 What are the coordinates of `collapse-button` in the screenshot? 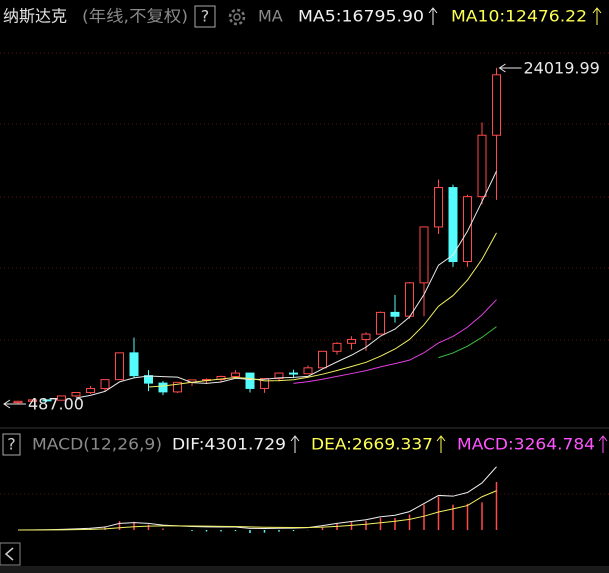 It's located at (10, 554).